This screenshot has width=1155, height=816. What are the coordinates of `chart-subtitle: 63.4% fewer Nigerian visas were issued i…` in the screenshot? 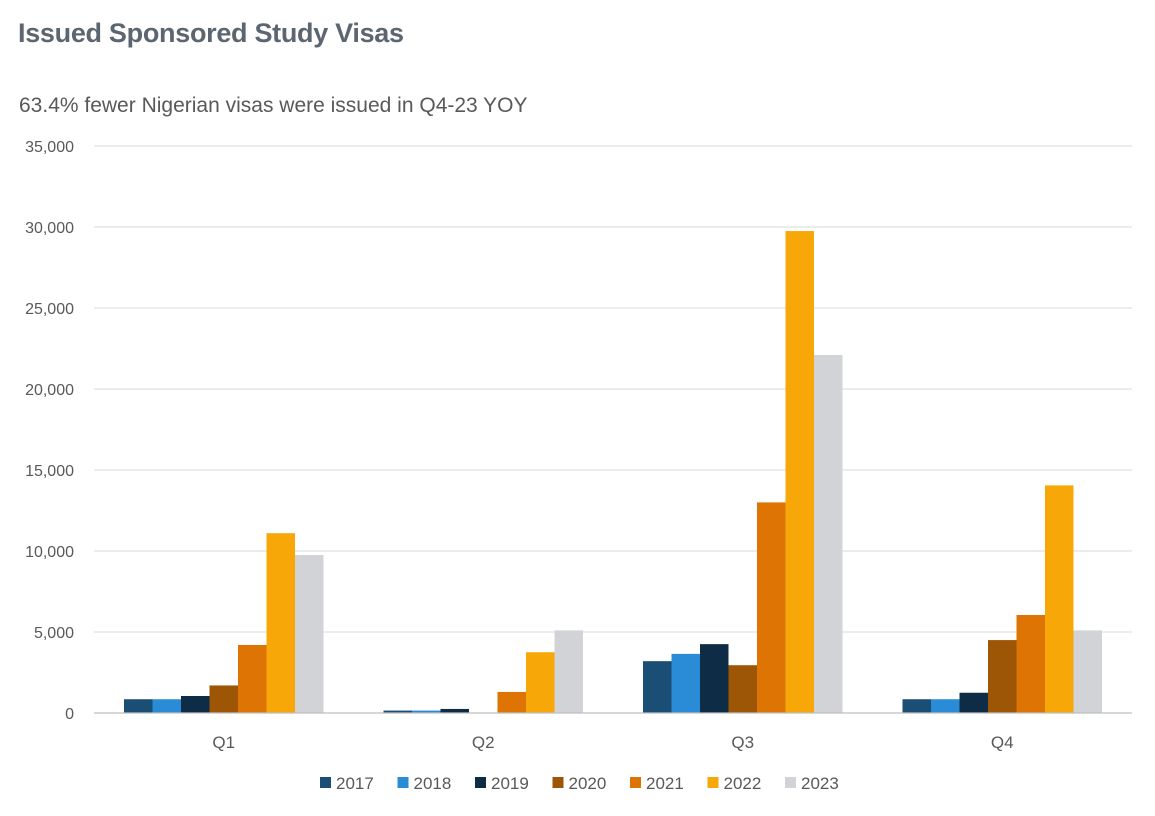 It's located at (273, 105).